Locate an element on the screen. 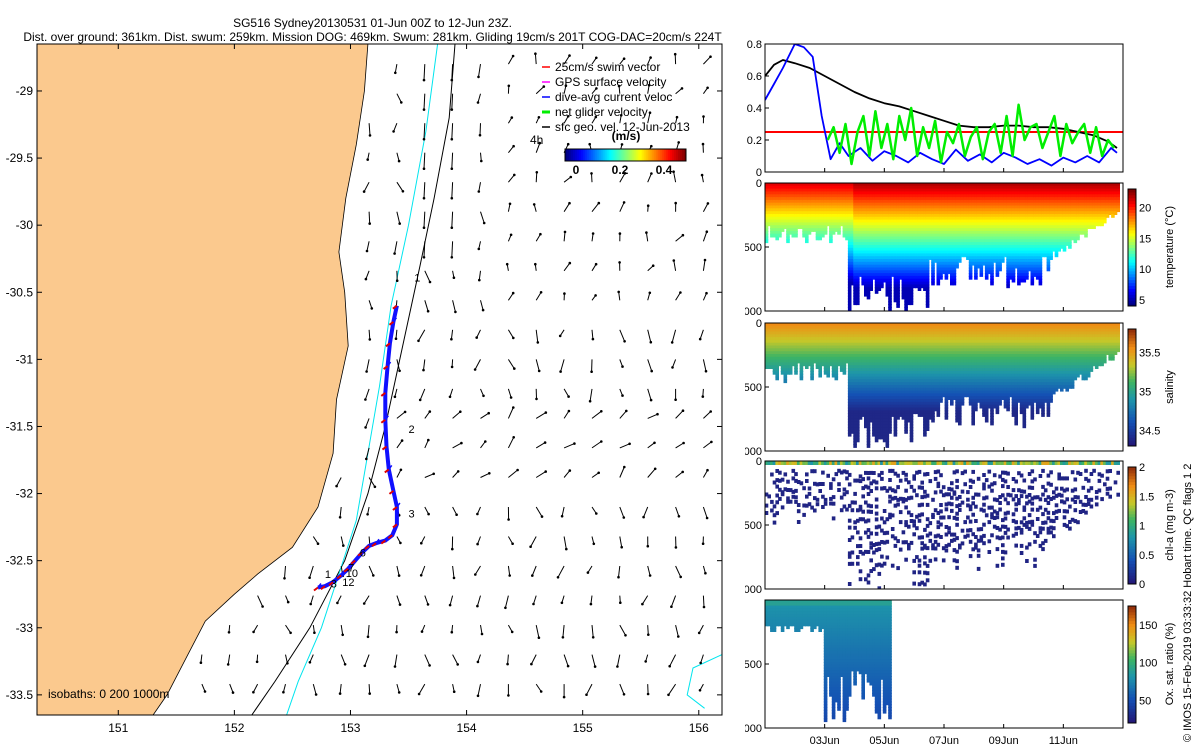  dive-avg-vector is located at coordinates (377, 541).